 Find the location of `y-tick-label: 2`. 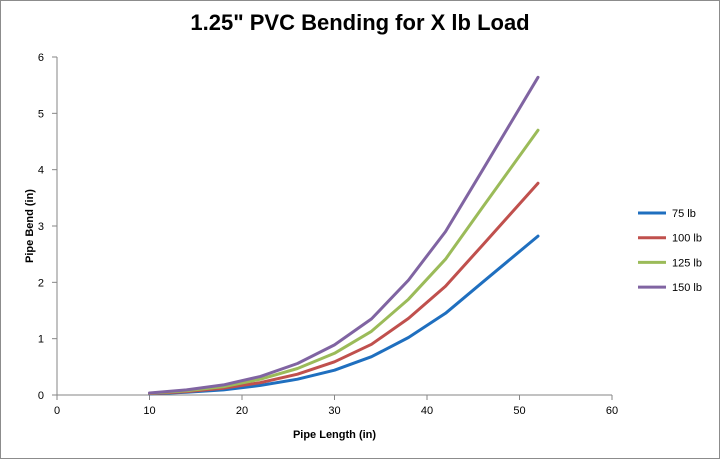

y-tick-label: 2 is located at coordinates (41, 283).